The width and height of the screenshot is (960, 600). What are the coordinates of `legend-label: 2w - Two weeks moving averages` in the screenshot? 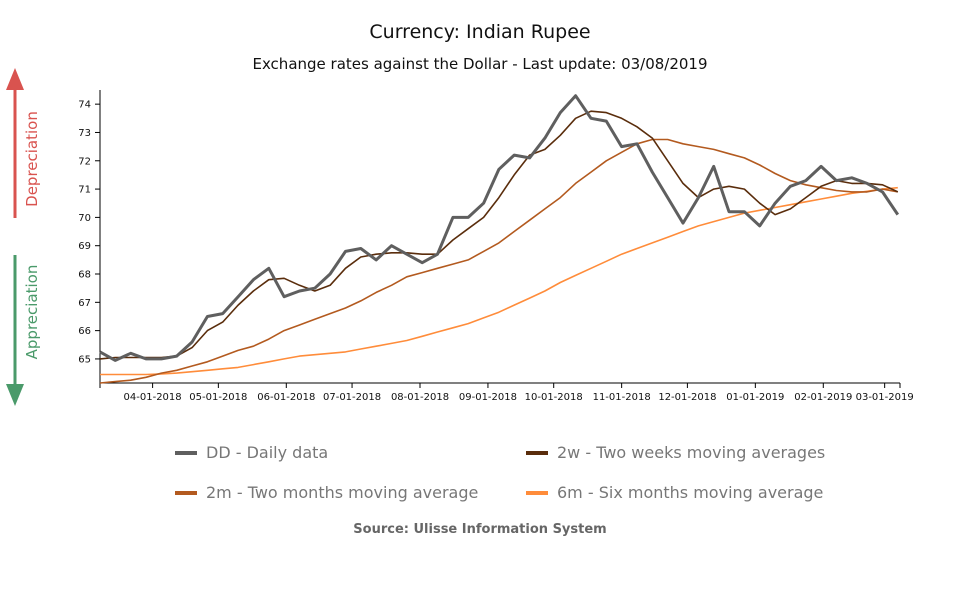 It's located at (691, 452).